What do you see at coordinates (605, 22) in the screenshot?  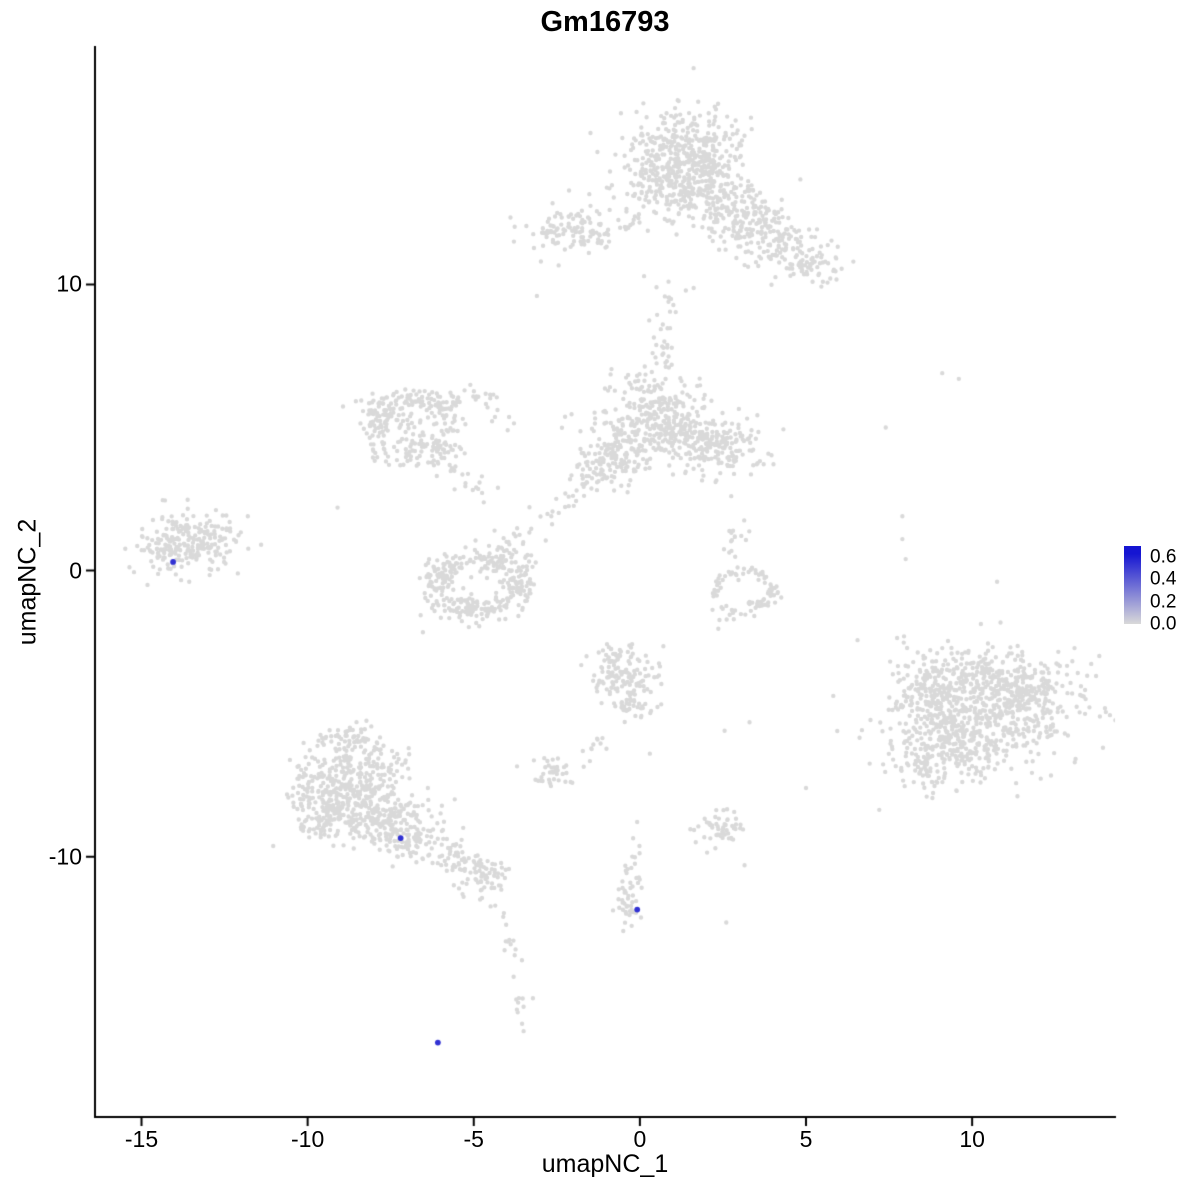 I see `plot-title: Gm16793` at bounding box center [605, 22].